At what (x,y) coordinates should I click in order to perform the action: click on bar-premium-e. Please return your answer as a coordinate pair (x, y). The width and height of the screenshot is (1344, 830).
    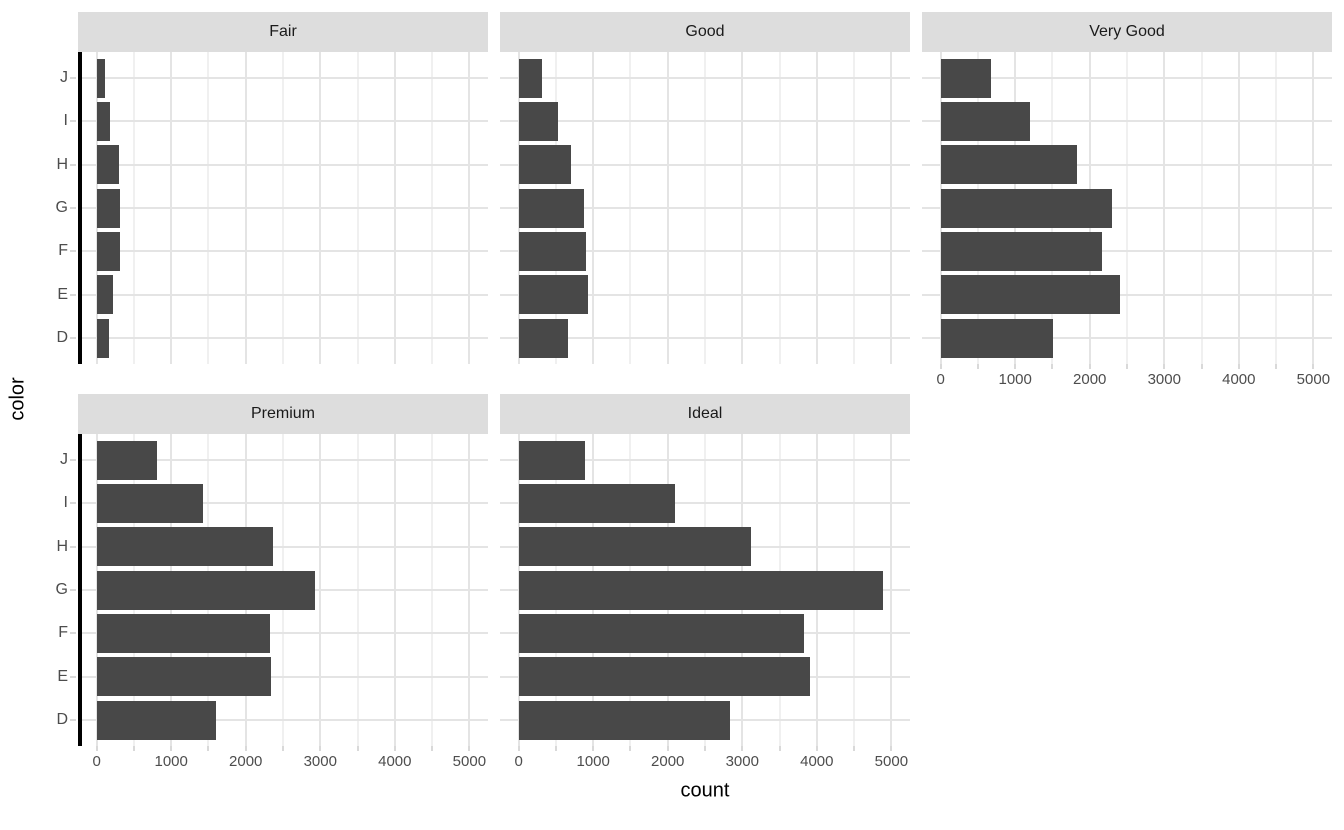
    Looking at the image, I should click on (183, 677).